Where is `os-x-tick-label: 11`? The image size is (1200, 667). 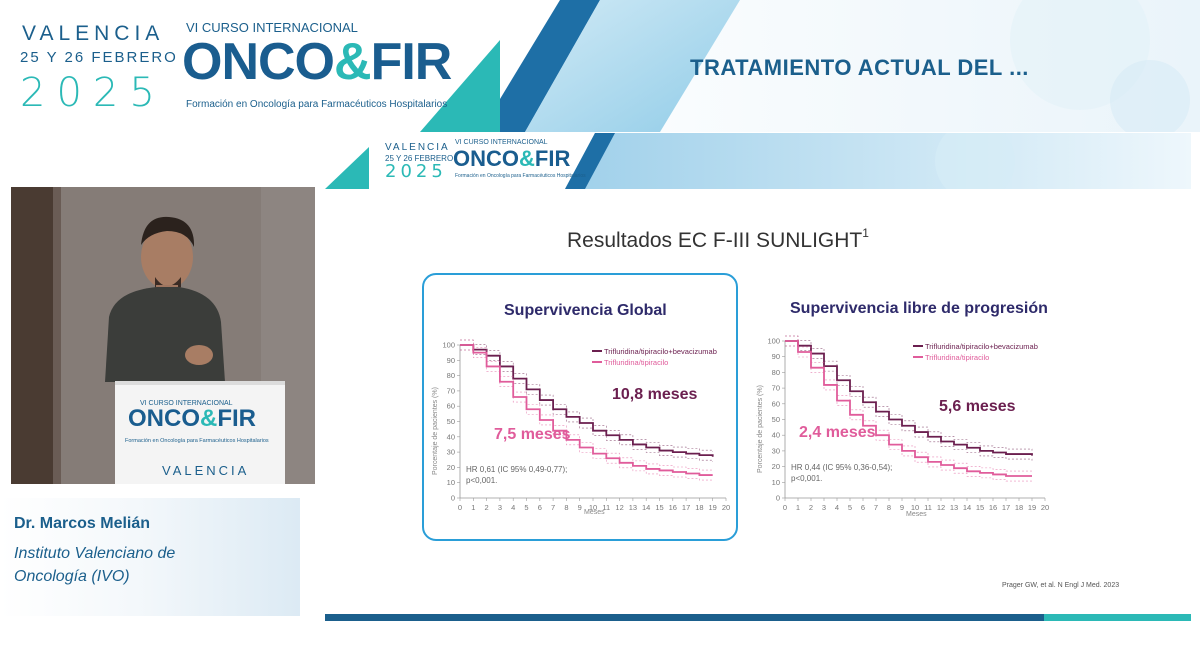 os-x-tick-label: 11 is located at coordinates (606, 507).